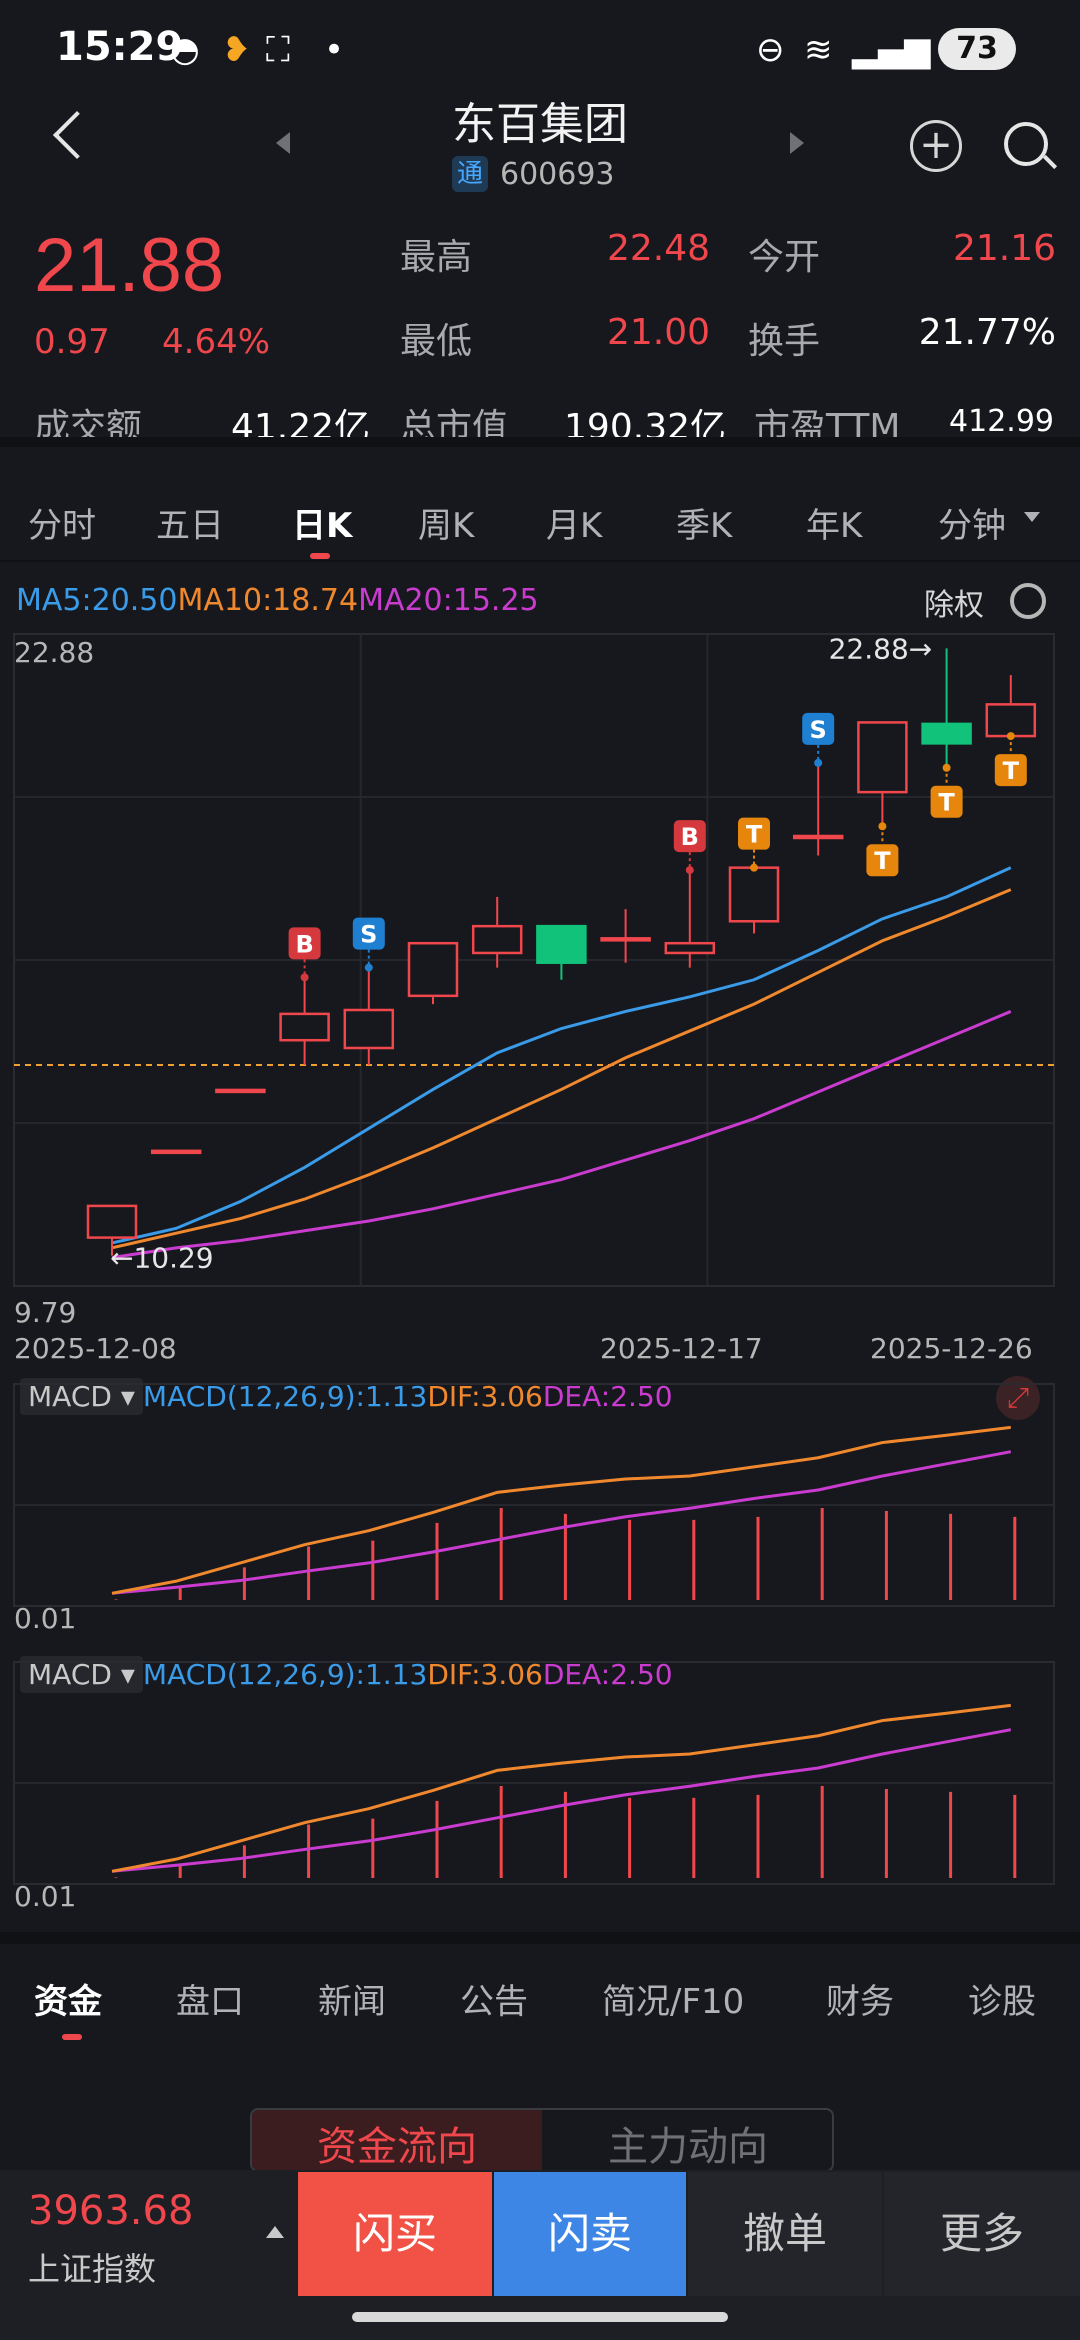 The image size is (1080, 2340). What do you see at coordinates (540, 45) in the screenshot?
I see `status-bar: 15:29 ◓ ❥ ⛶ • ⊖ ≋ ▂▄▆ 73` at bounding box center [540, 45].